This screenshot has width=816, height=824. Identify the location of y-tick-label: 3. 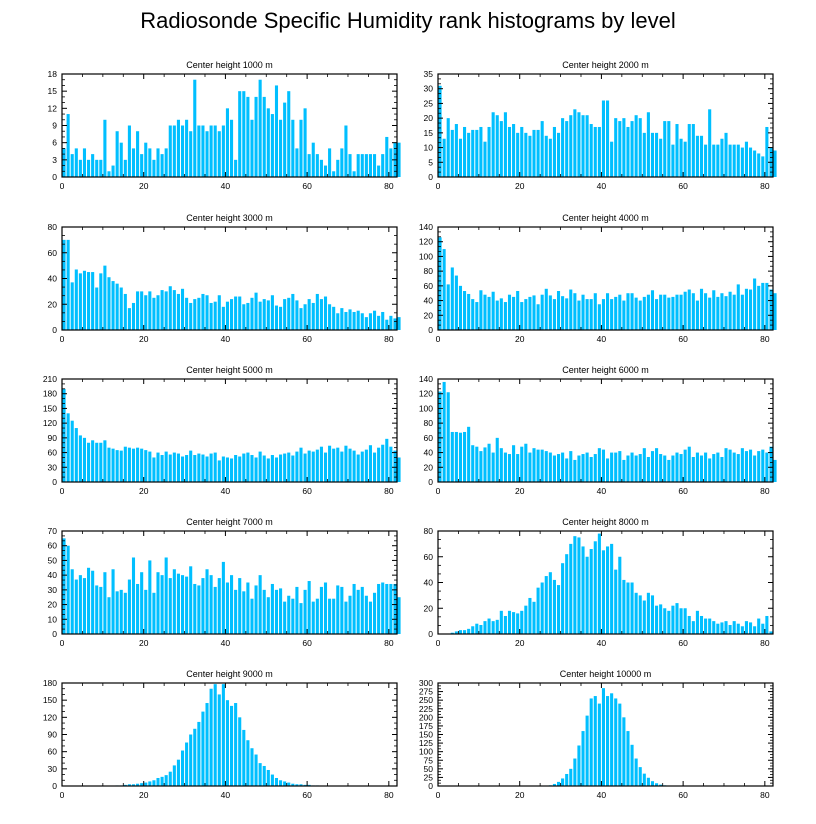
(54, 160).